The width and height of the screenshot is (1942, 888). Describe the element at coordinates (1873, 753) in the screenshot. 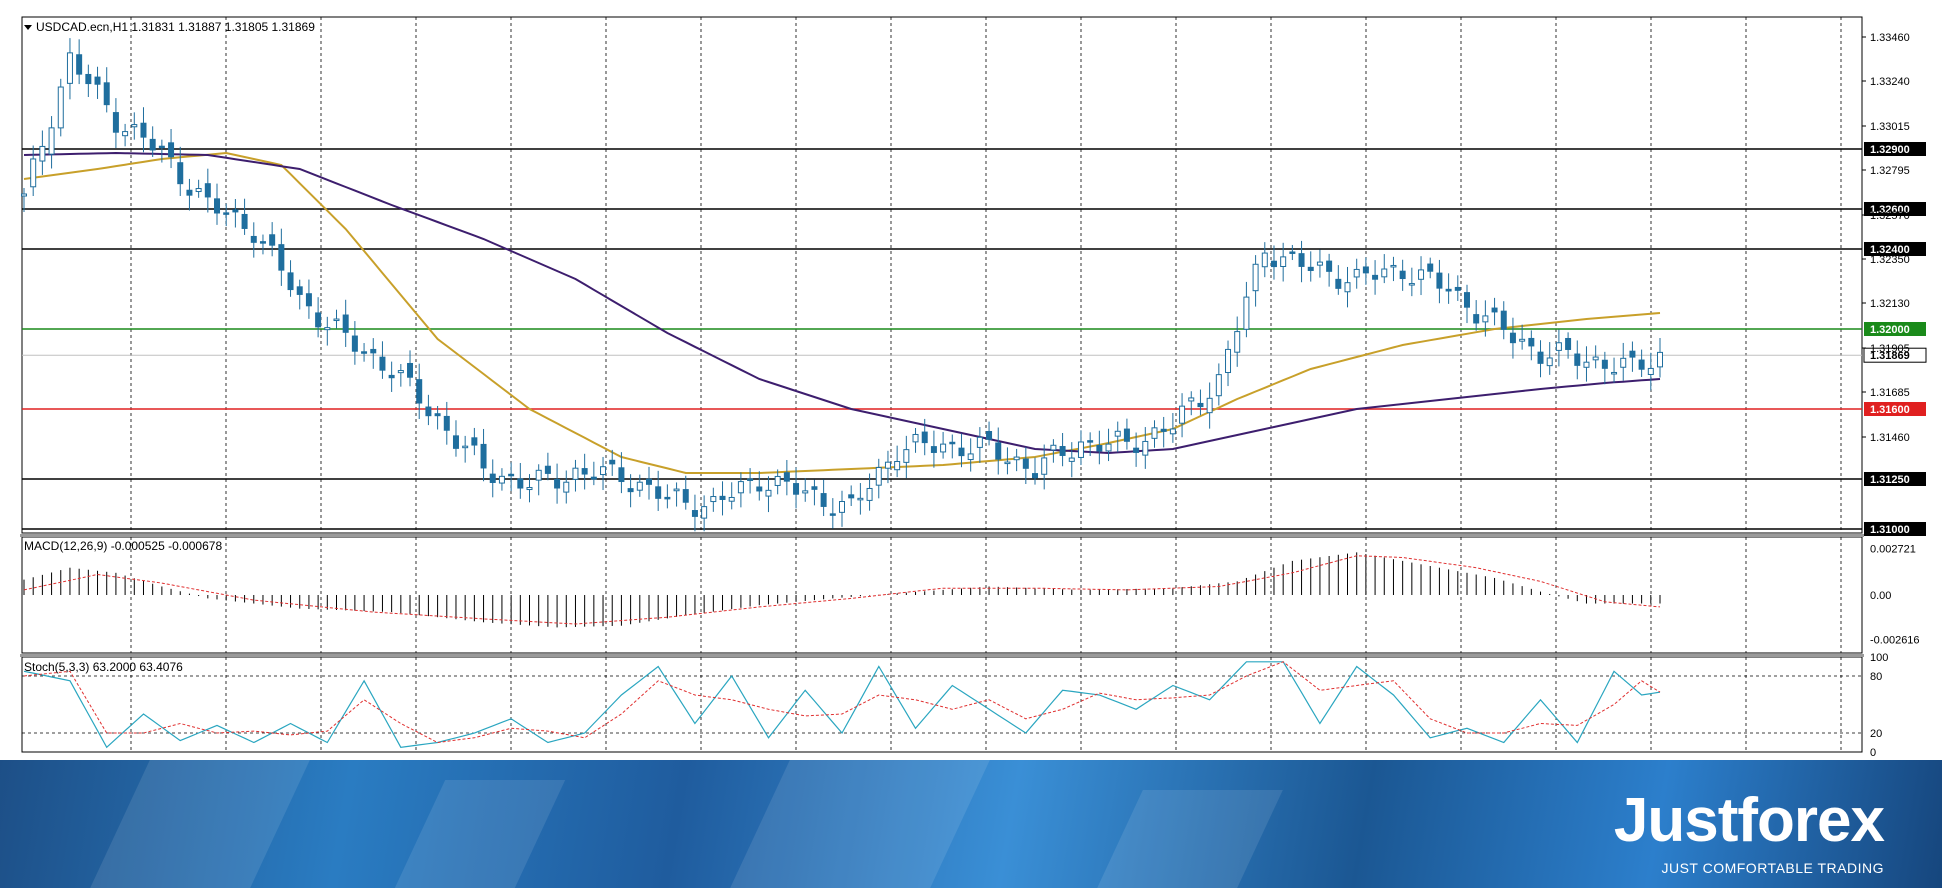

I see `stoch-tick-label: 0` at that location.